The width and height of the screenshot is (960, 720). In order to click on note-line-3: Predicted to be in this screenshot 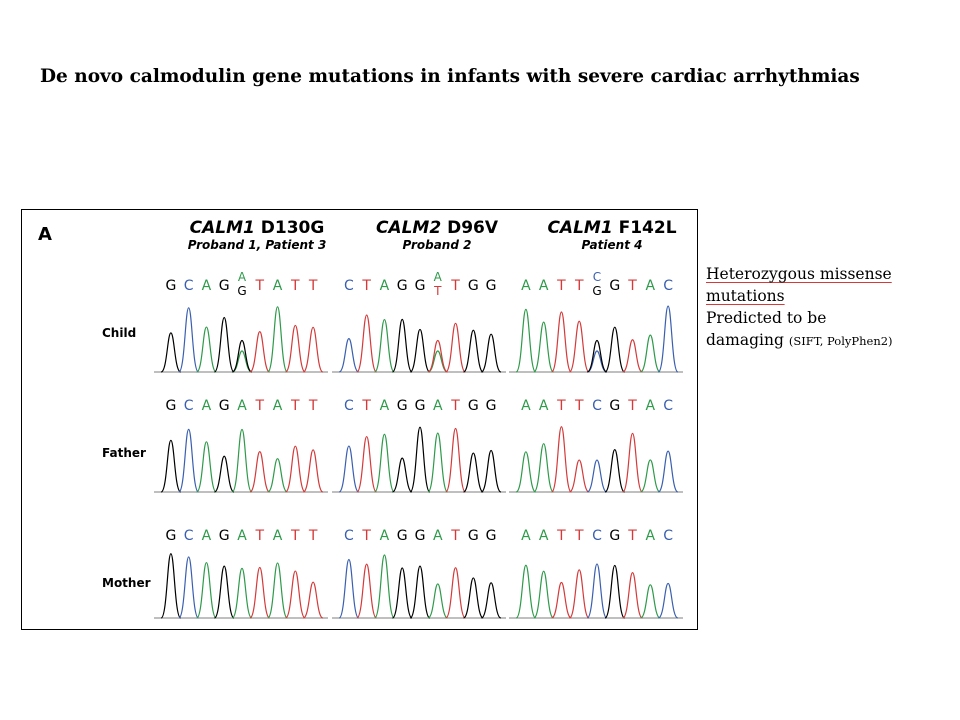, I will do `click(766, 318)`.